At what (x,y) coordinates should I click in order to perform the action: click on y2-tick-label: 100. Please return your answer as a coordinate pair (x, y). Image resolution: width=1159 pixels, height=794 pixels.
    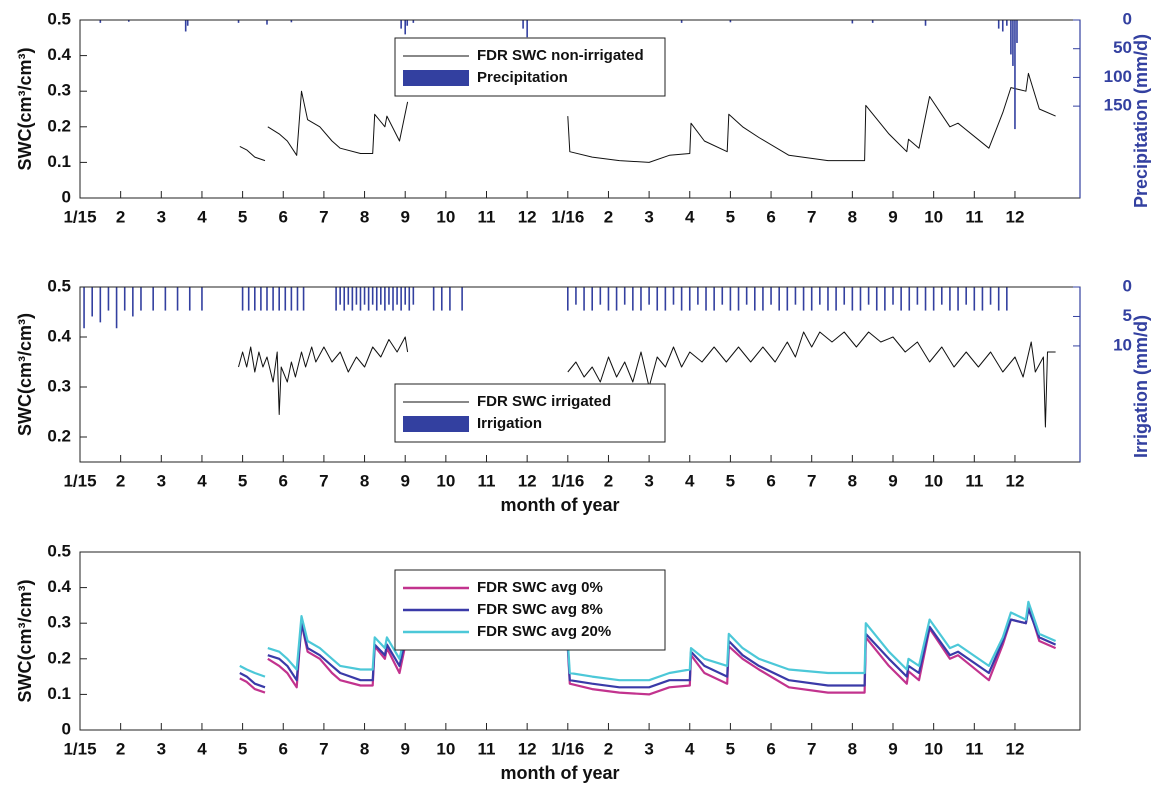
    Looking at the image, I should click on (1118, 76).